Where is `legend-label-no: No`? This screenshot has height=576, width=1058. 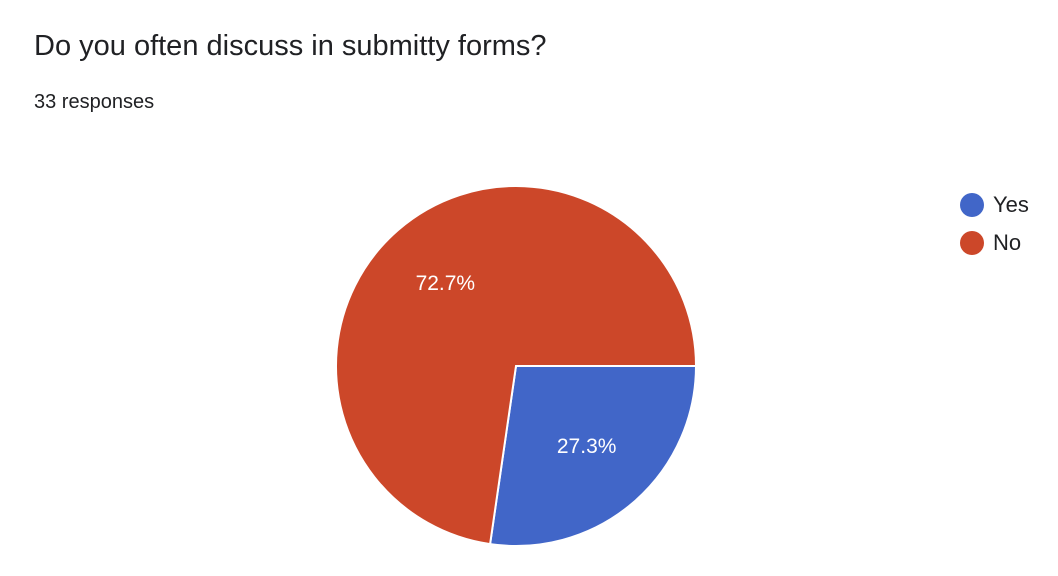 legend-label-no: No is located at coordinates (1007, 242).